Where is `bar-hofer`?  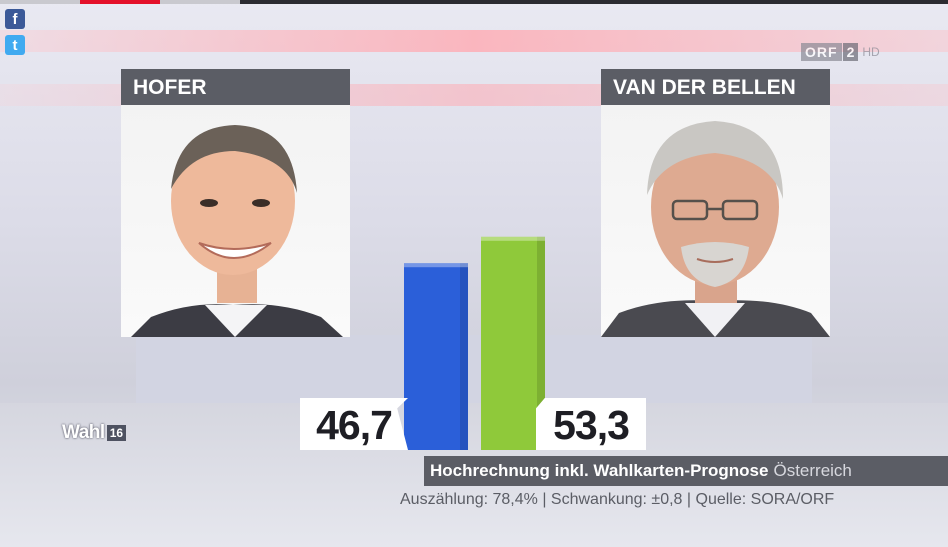
bar-hofer is located at coordinates (436, 356).